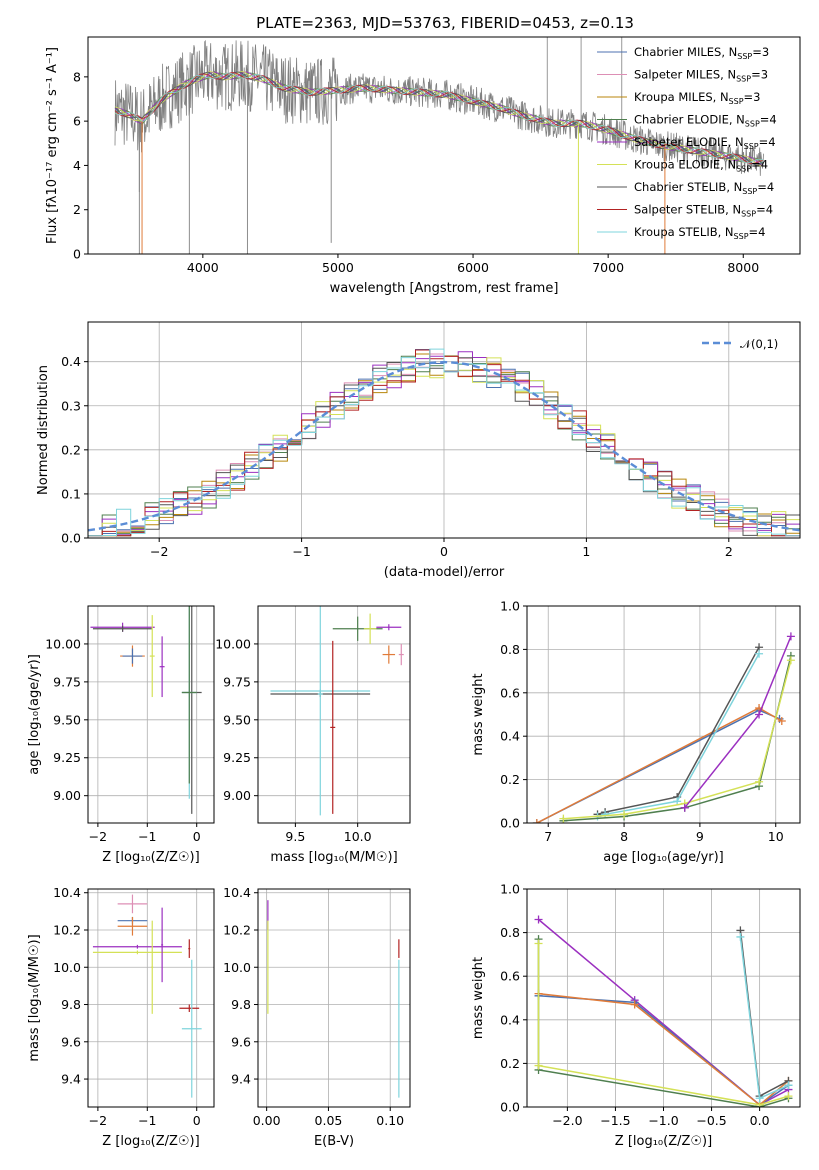 Image resolution: width=819 pixels, height=1170 pixels. What do you see at coordinates (743, 267) in the screenshot?
I see `x-tick-label: 8000` at bounding box center [743, 267].